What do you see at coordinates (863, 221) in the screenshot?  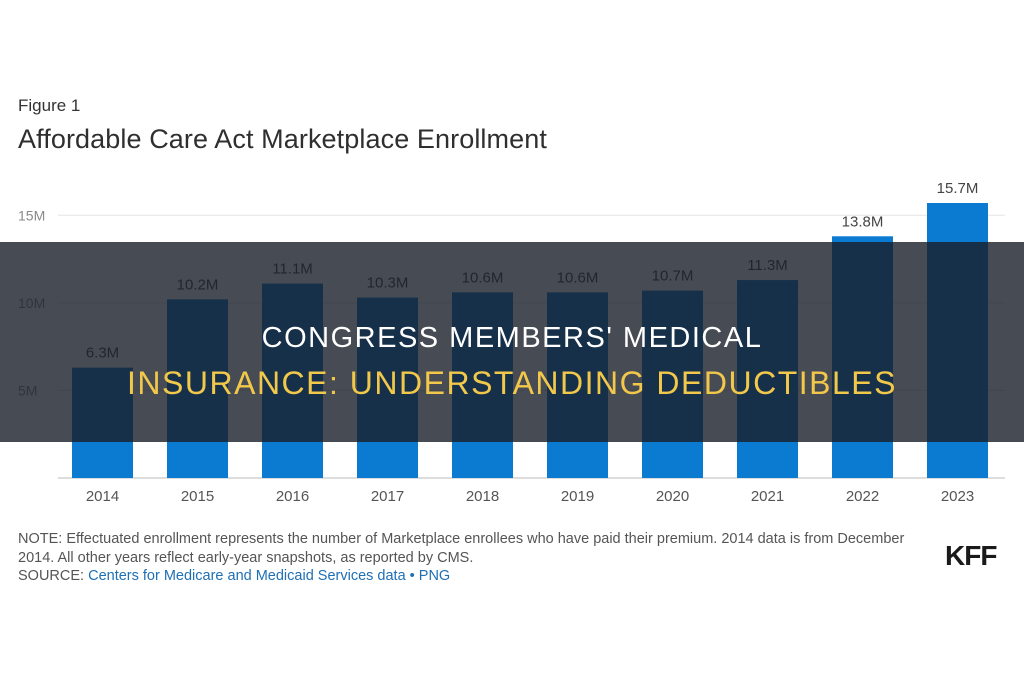 I see `data-label-2022: 13.8M` at bounding box center [863, 221].